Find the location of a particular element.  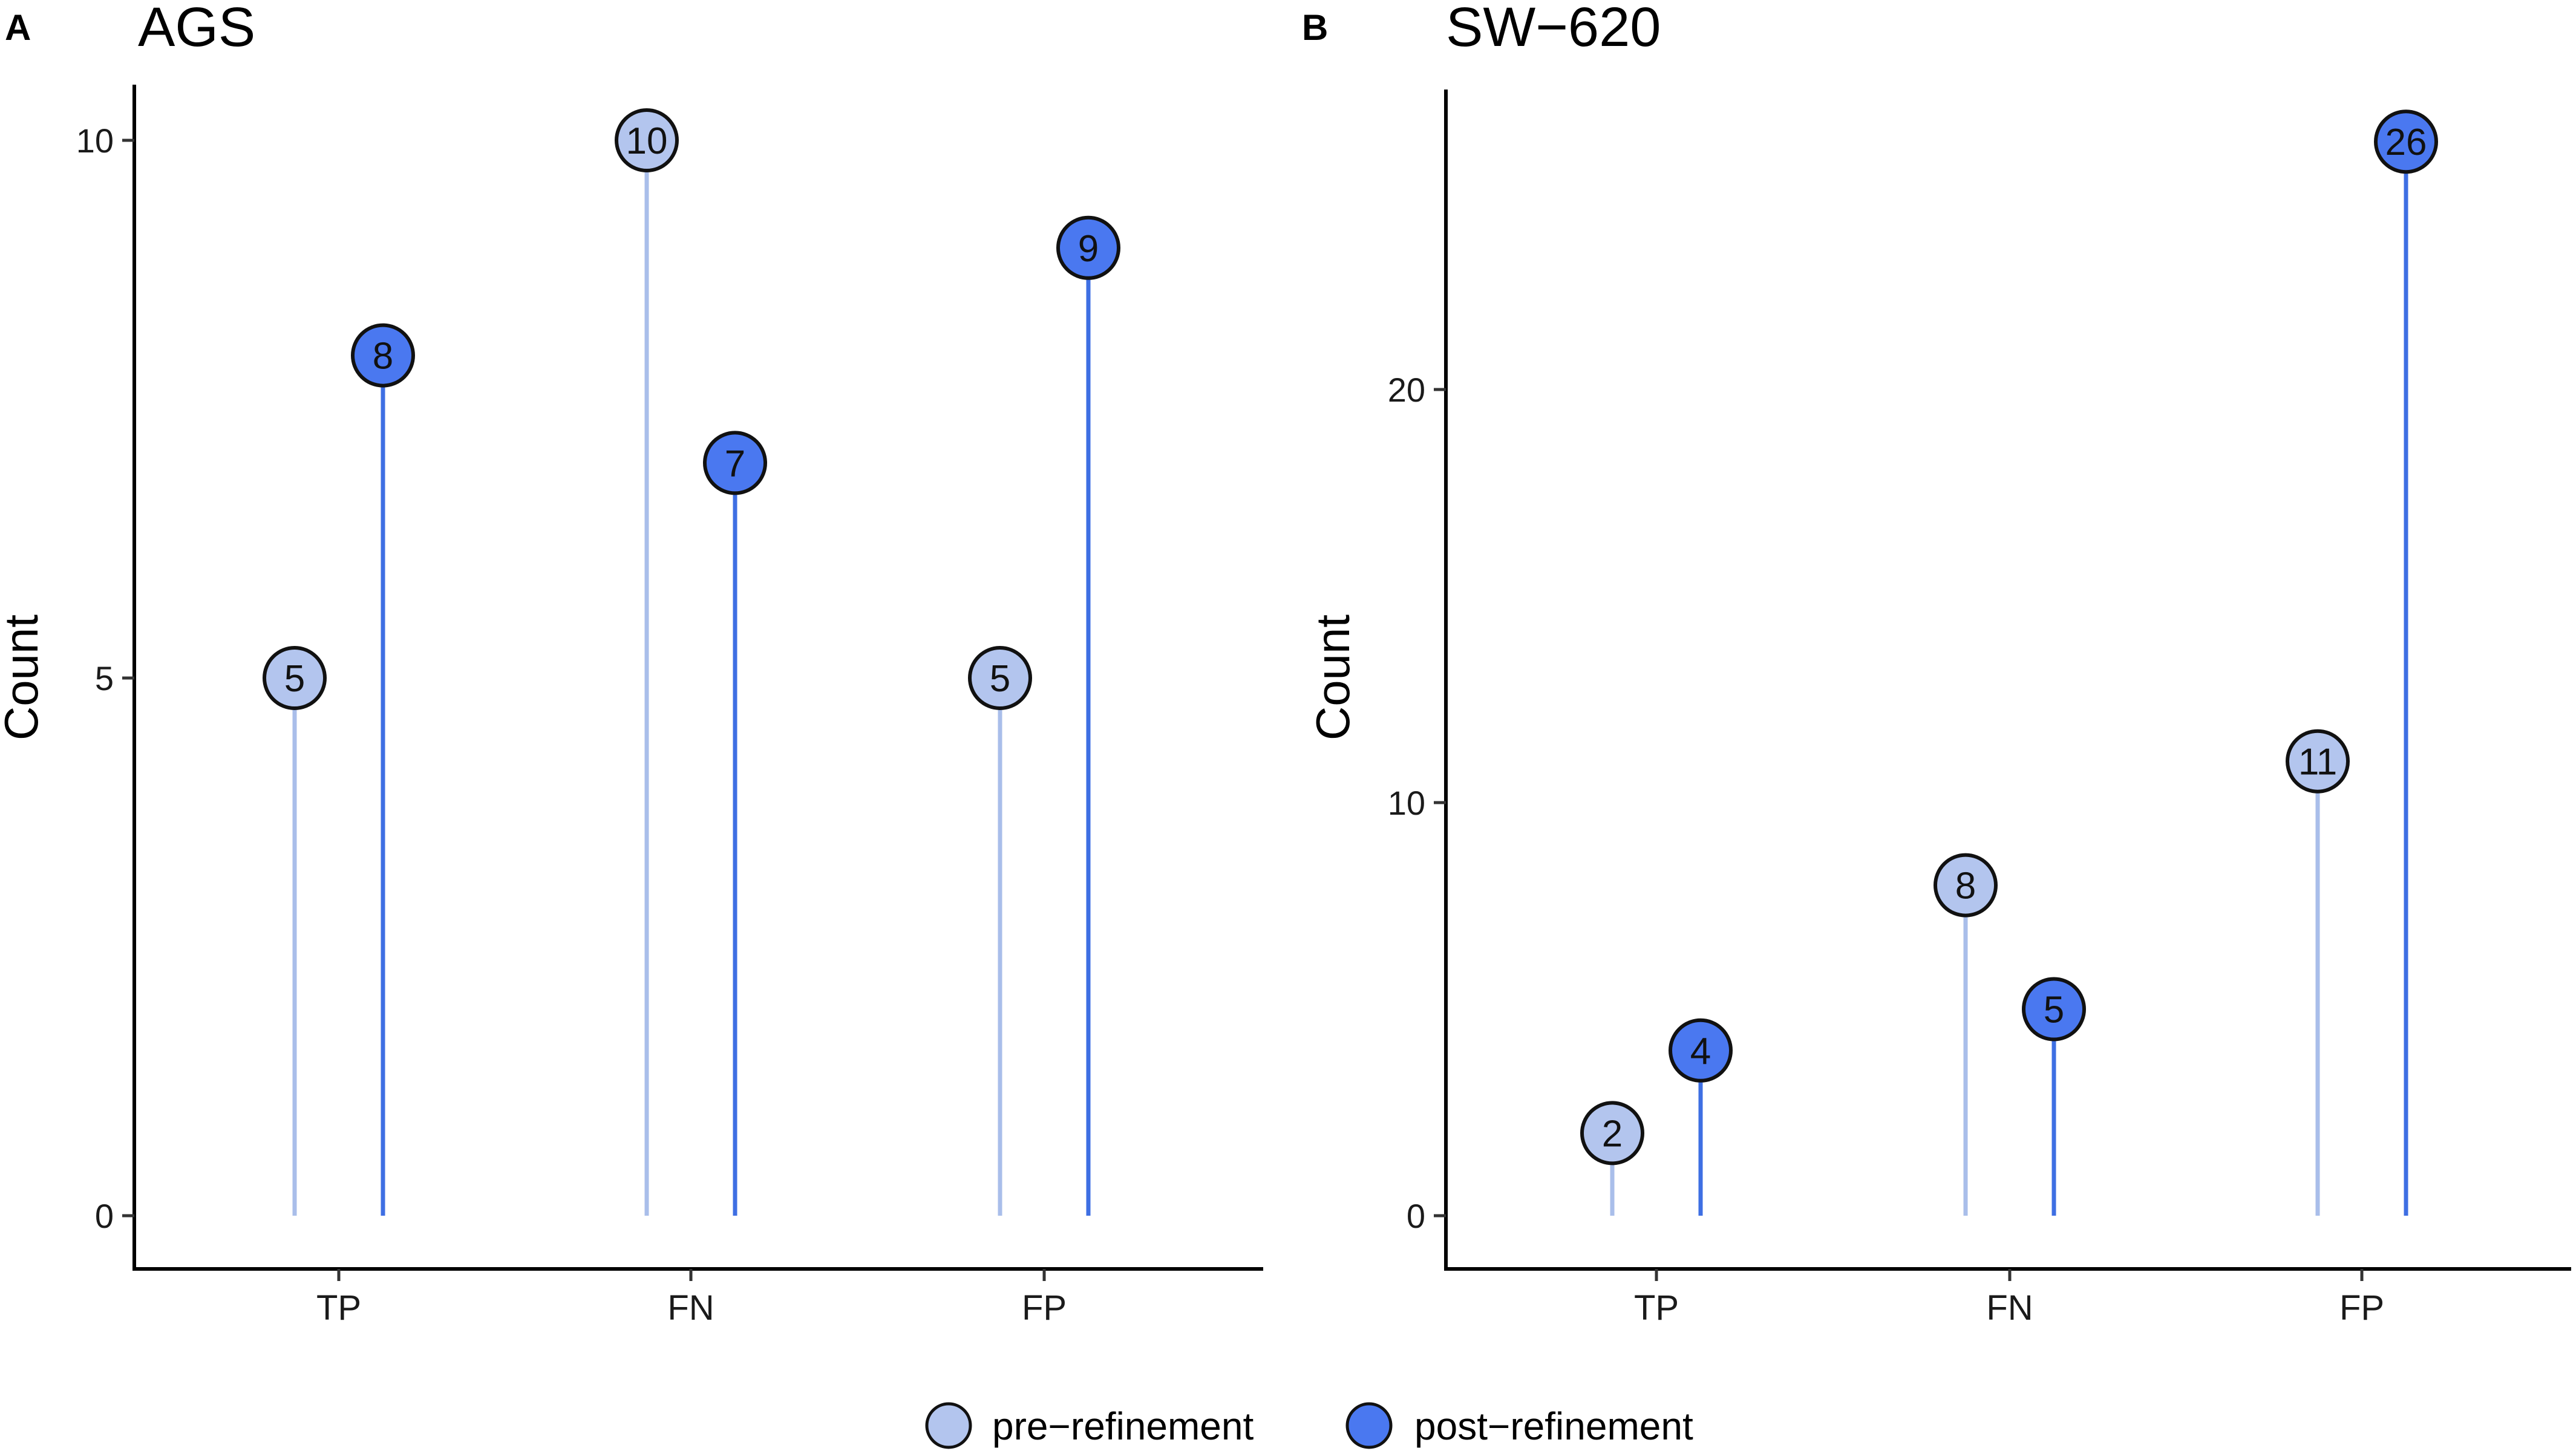

y-tick-label: 20 is located at coordinates (1406, 390).